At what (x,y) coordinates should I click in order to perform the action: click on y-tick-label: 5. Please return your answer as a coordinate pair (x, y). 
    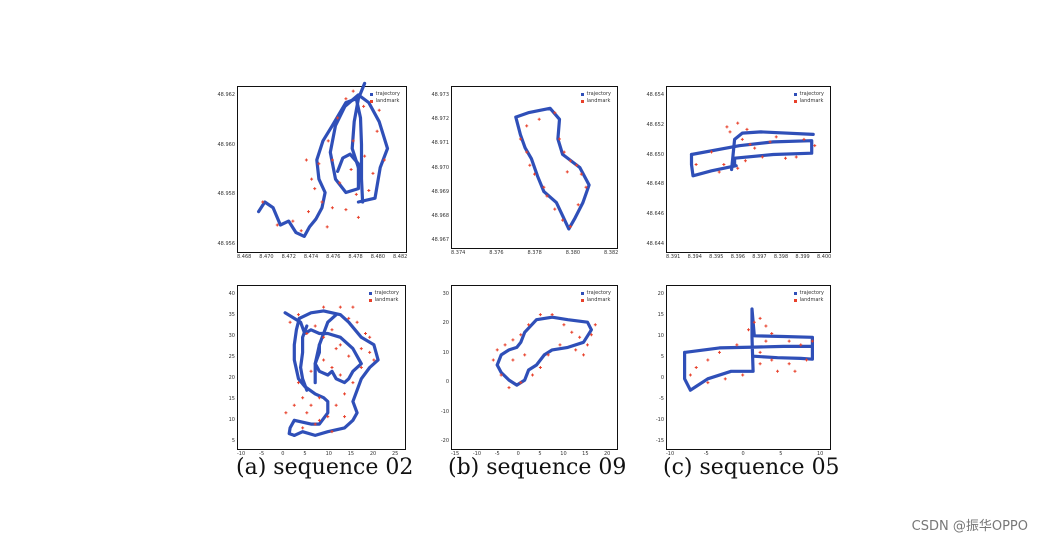
    Looking at the image, I should click on (662, 357).